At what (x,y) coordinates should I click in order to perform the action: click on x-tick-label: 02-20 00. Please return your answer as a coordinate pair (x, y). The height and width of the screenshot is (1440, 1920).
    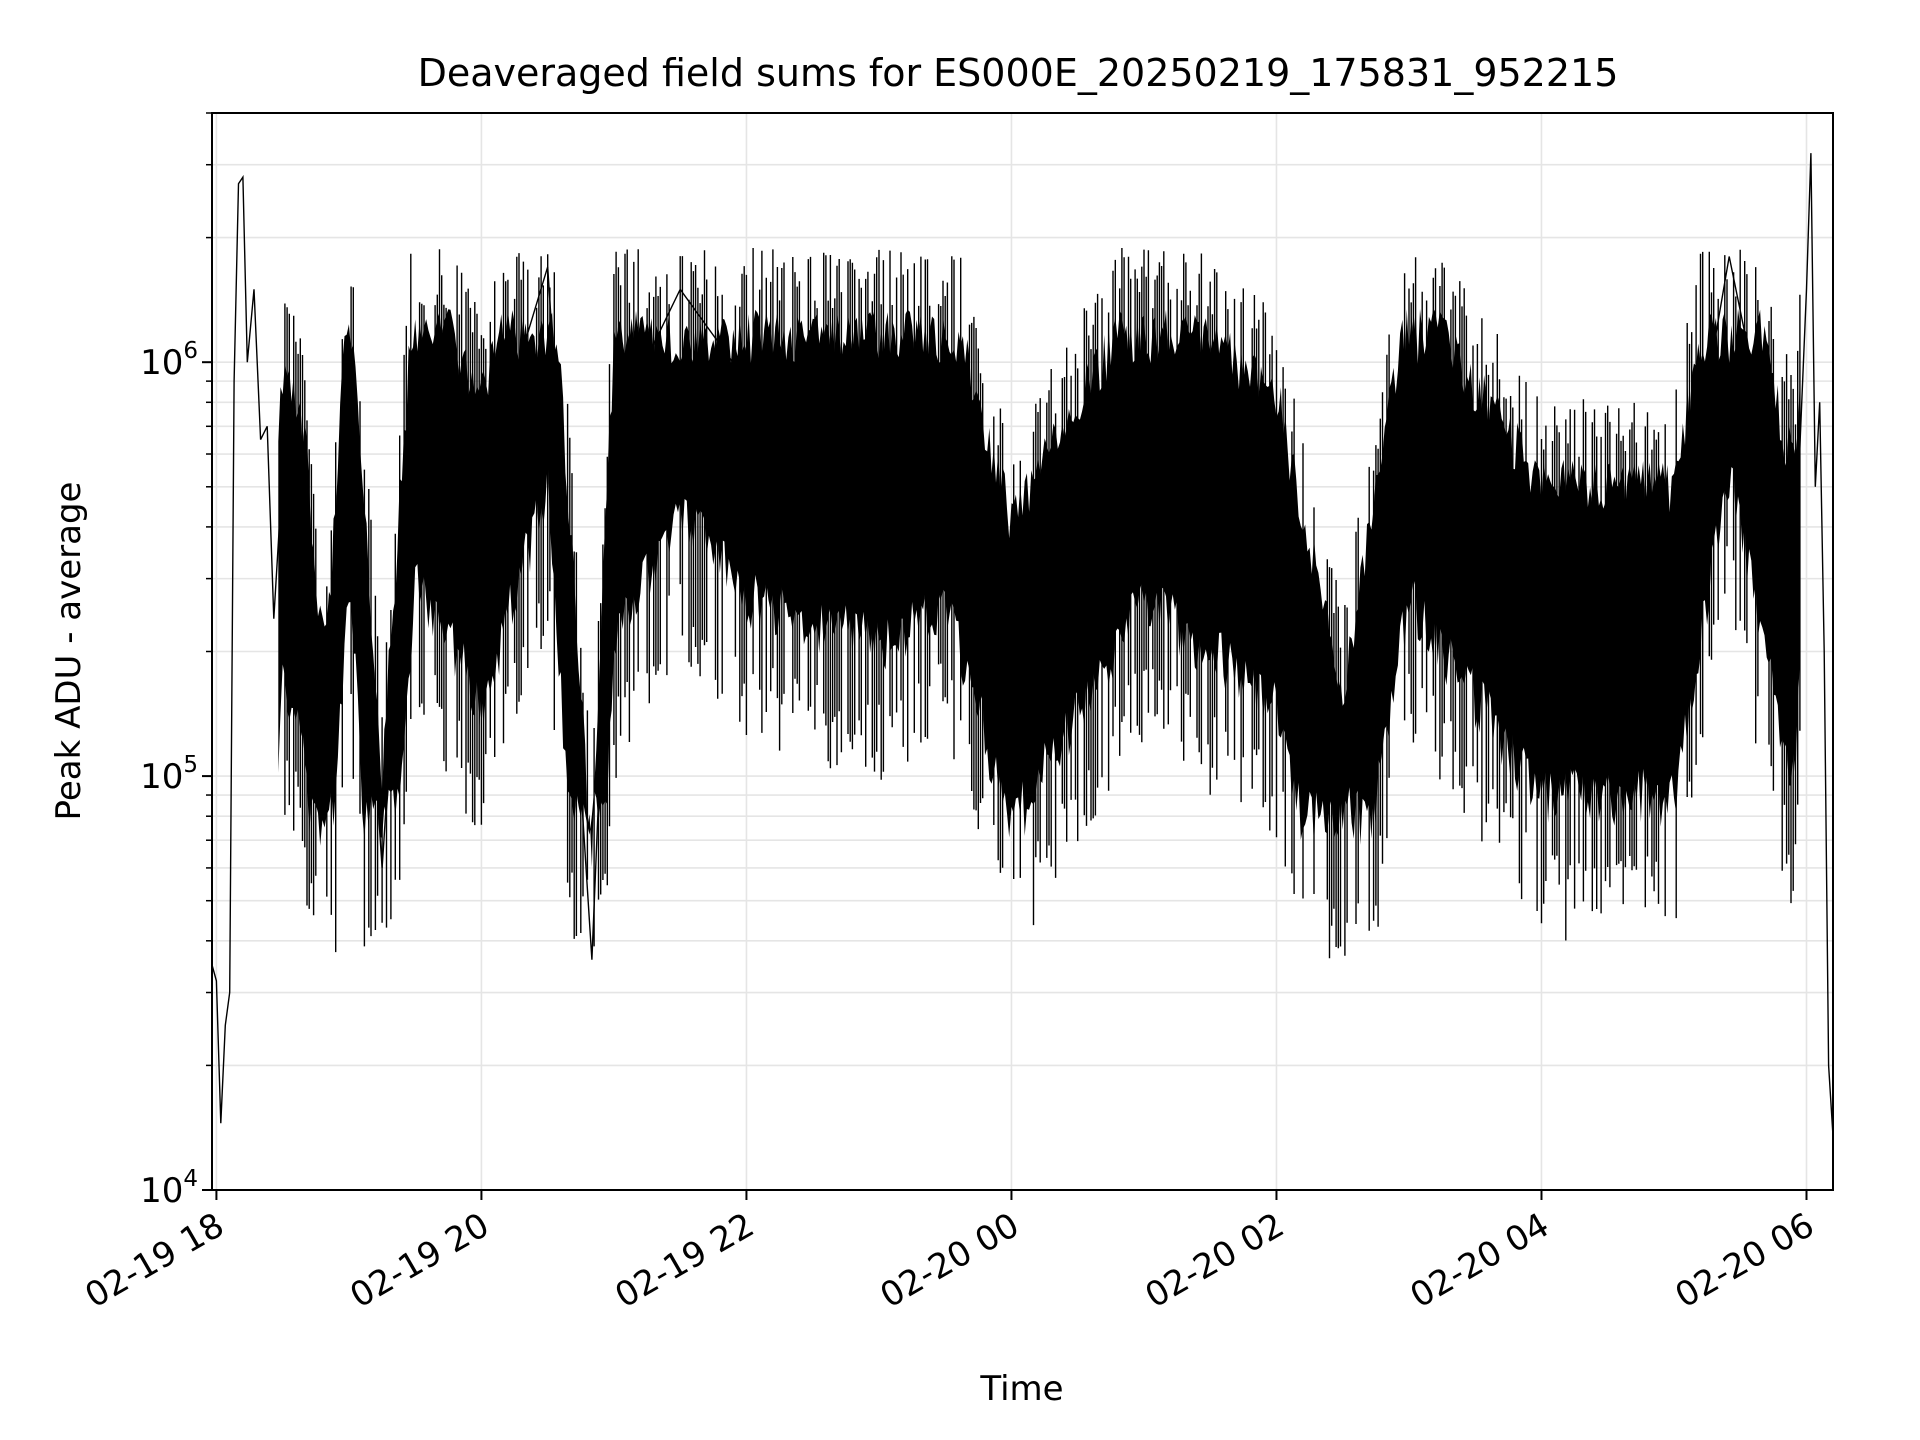
    Looking at the image, I should click on (950, 1260).